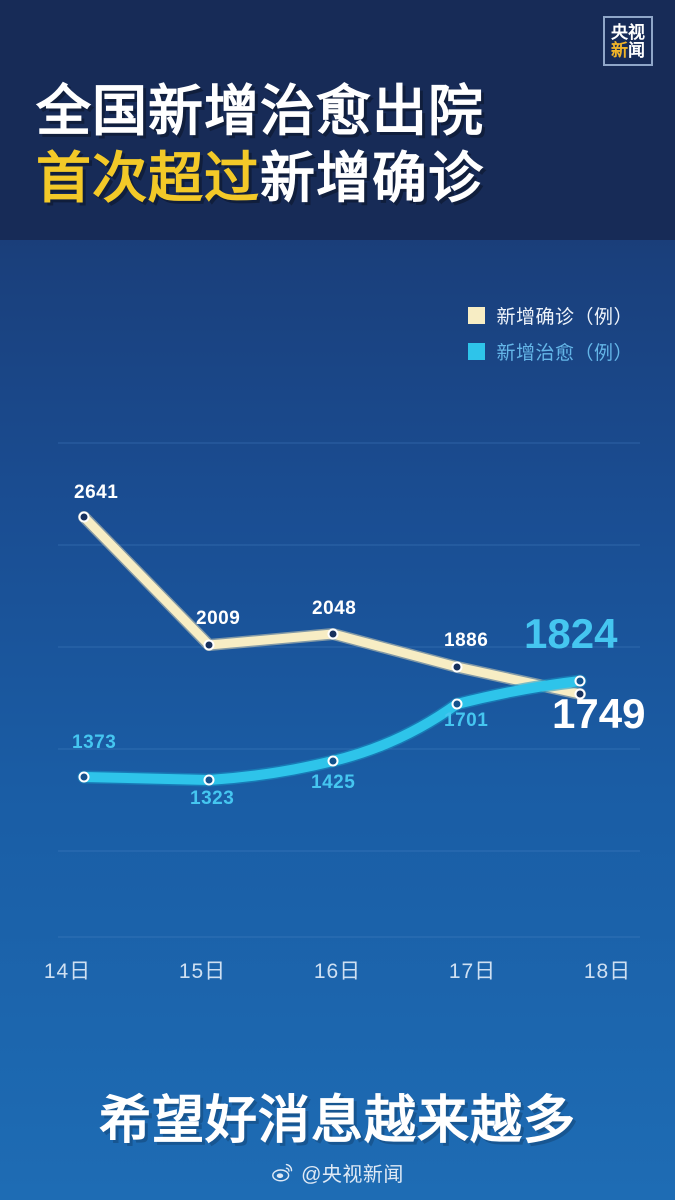  I want to click on series-markers-confirmed, so click(332, 605).